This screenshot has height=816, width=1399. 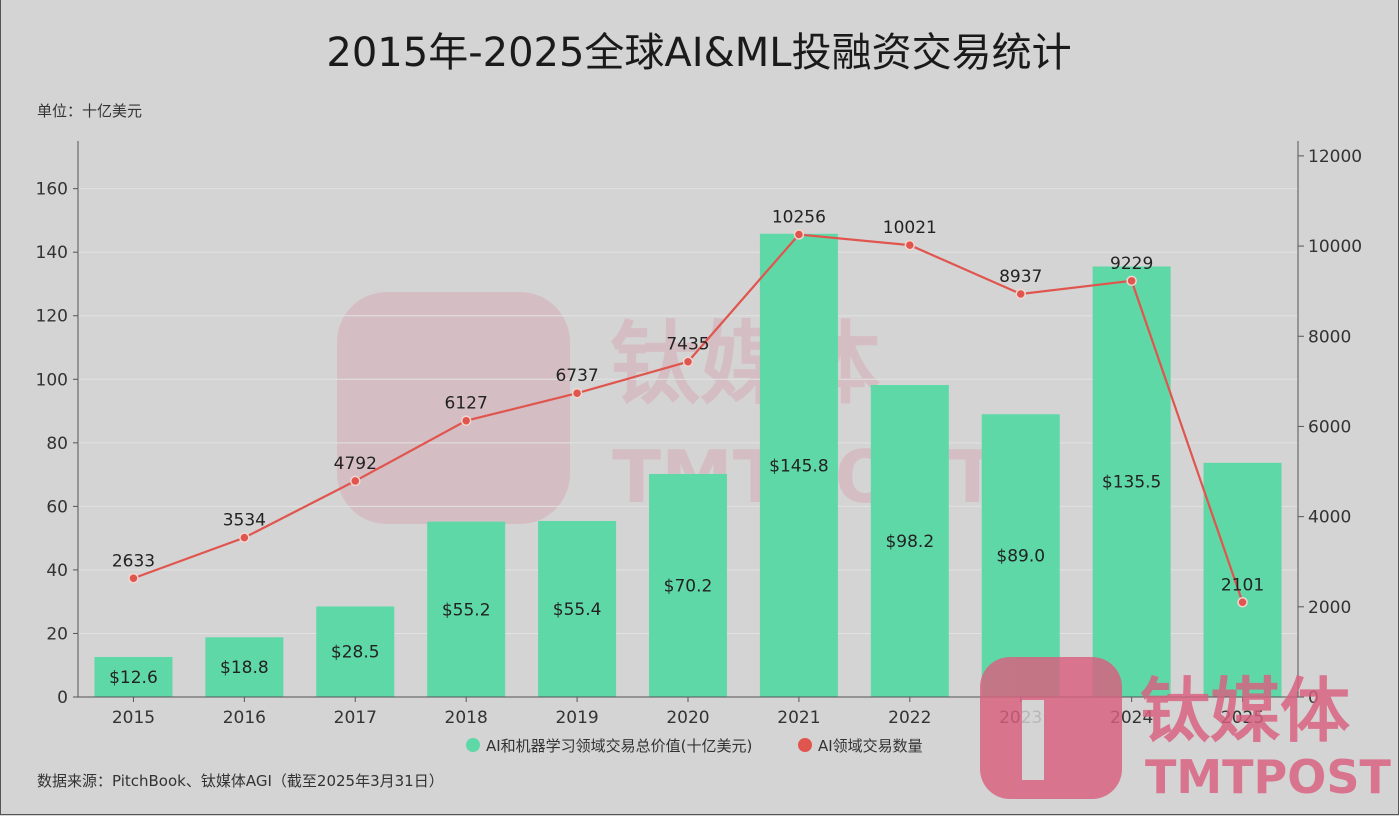 What do you see at coordinates (355, 718) in the screenshot?
I see `x-tick-label: 2017` at bounding box center [355, 718].